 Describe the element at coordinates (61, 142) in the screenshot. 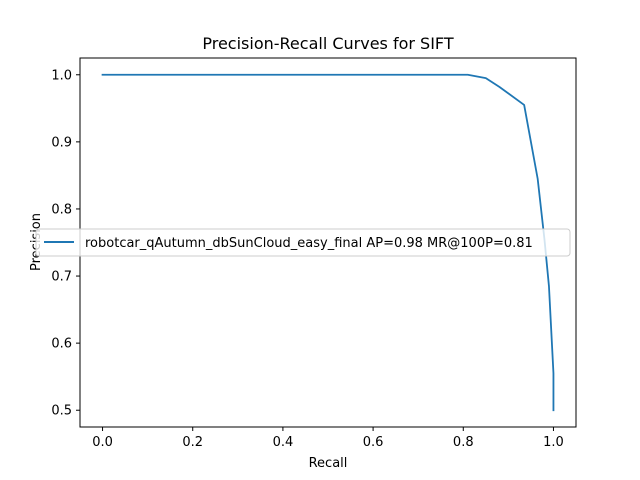

I see `y-tick-label: 0.9` at that location.